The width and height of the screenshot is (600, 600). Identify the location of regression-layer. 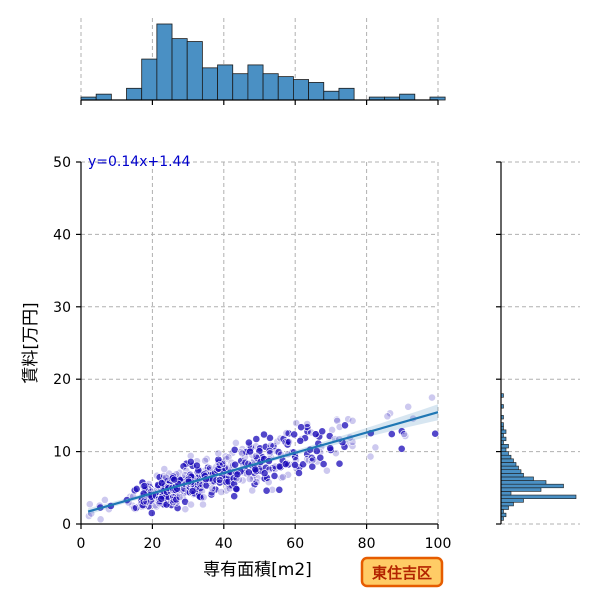
(263, 459).